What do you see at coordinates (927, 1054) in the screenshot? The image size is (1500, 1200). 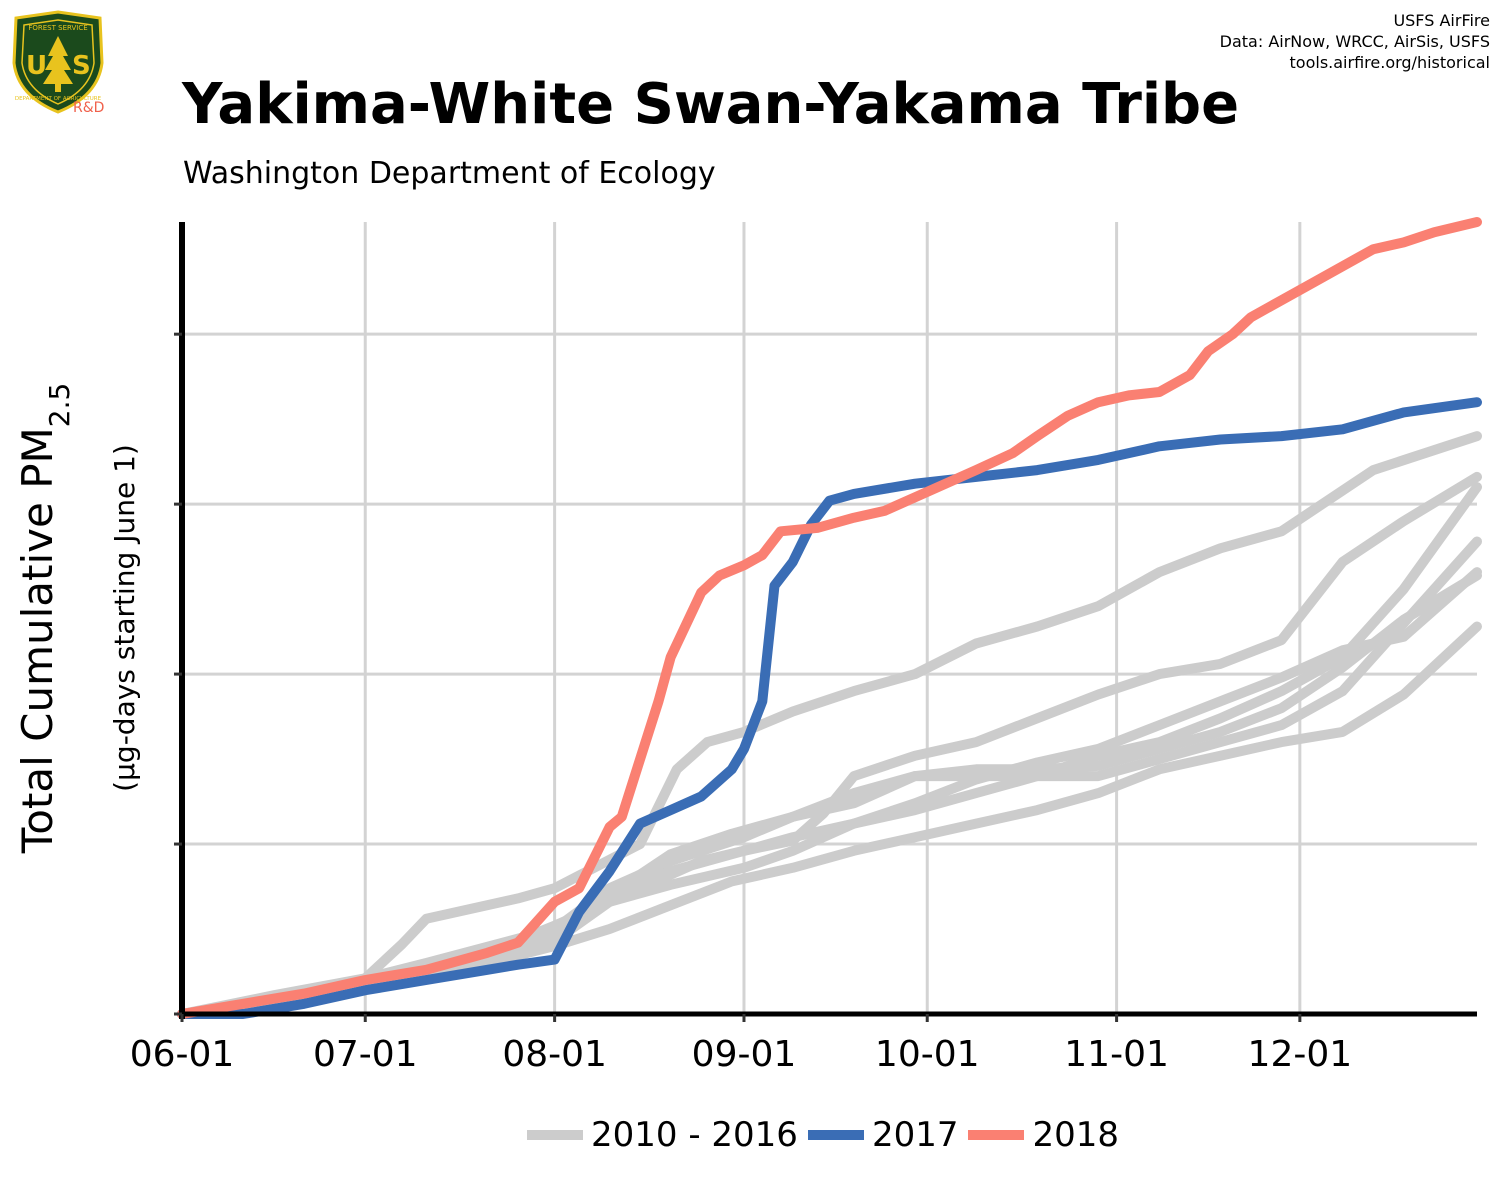 I see `x-tick-label: 10-01` at bounding box center [927, 1054].